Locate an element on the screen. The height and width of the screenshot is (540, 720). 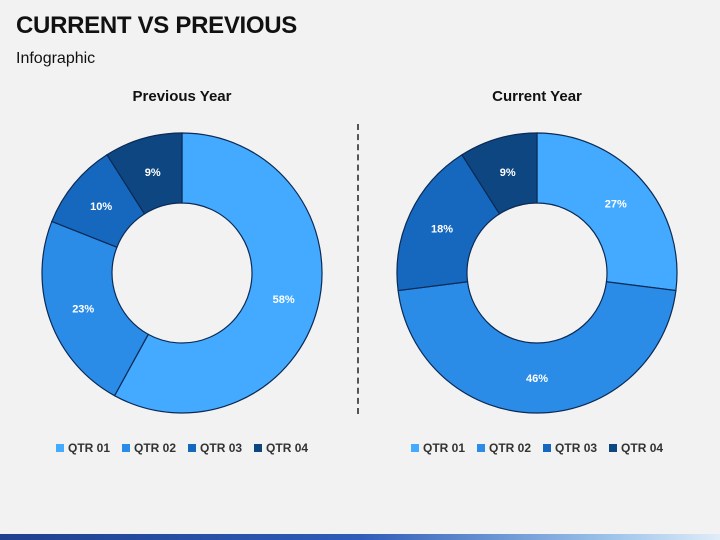
current-year-legend-item-qtr-02: QTR 02 is located at coordinates (504, 448).